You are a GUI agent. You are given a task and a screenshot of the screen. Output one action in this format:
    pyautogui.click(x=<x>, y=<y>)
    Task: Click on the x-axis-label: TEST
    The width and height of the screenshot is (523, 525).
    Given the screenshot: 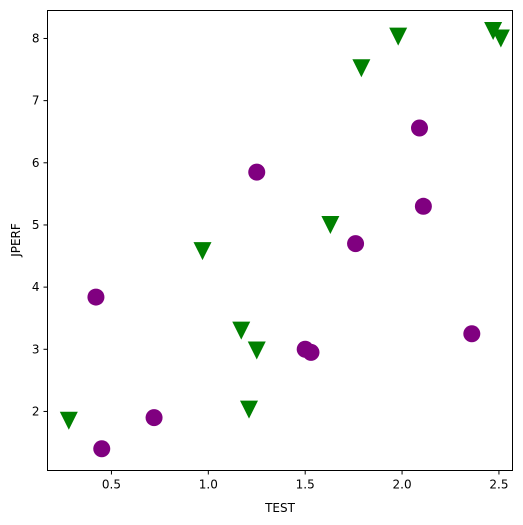 What is the action you would take?
    pyautogui.click(x=280, y=508)
    